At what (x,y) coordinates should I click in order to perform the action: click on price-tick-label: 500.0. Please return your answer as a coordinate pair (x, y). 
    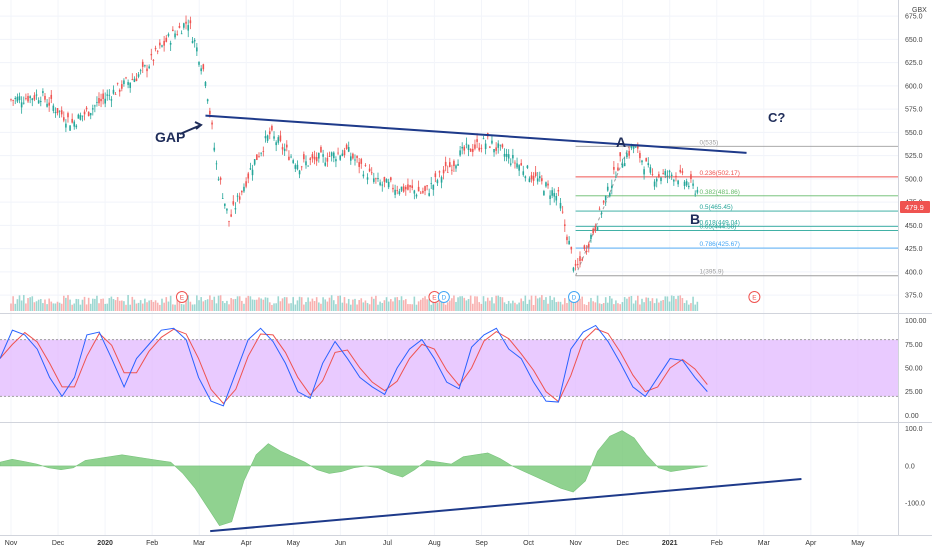
    Looking at the image, I should click on (914, 179).